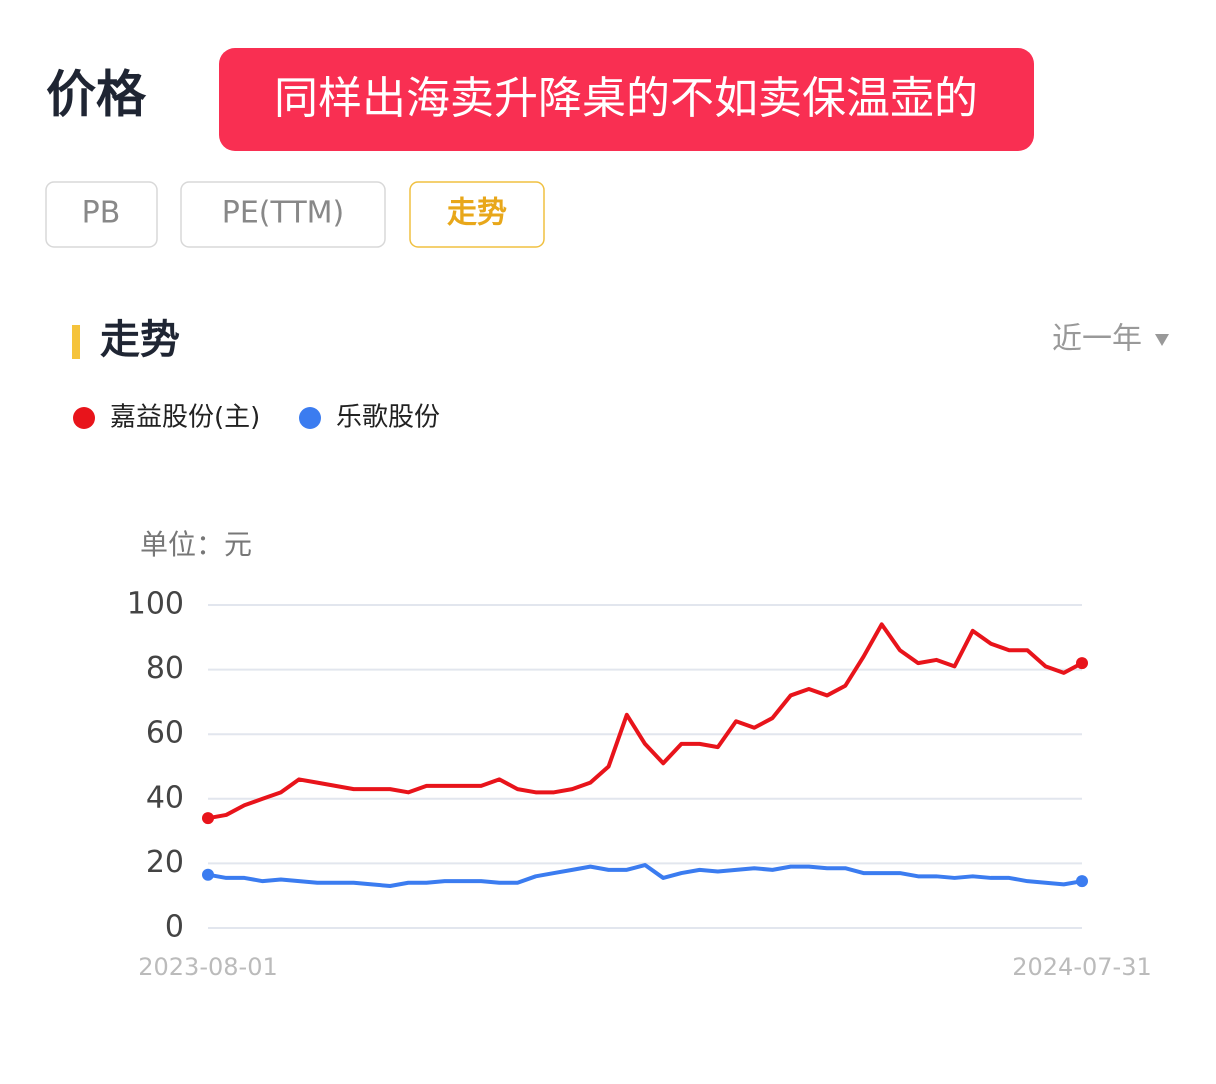 The height and width of the screenshot is (1084, 1216). I want to click on banner-text: 同样出海卖升降桌的不如卖保温壶的, so click(626, 98).